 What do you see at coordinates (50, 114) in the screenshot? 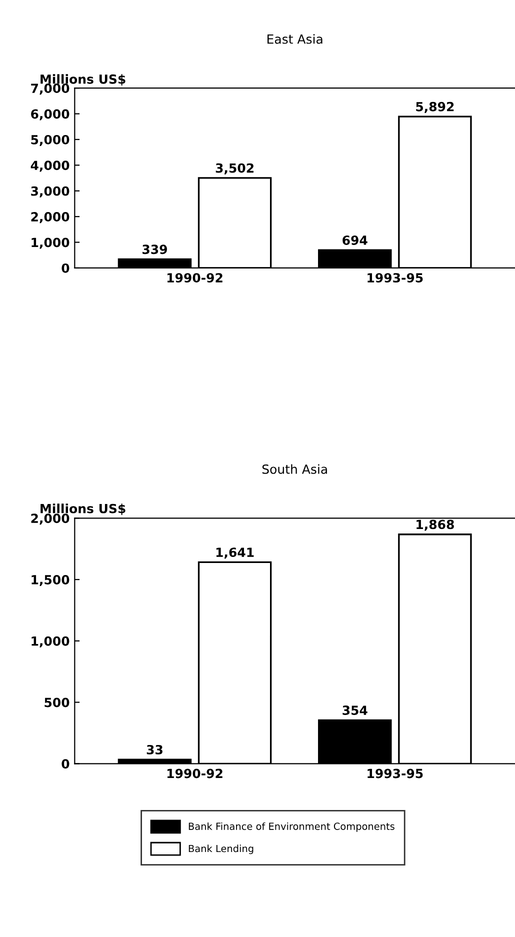
I see `y-tick-label: 6,000` at bounding box center [50, 114].